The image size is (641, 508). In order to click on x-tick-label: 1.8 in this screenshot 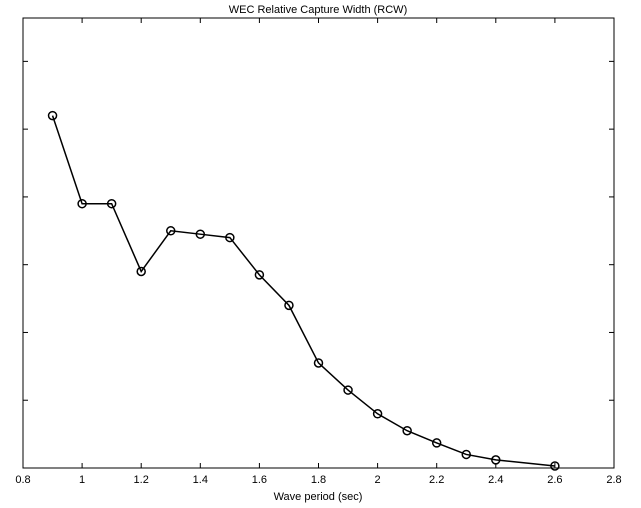, I will do `click(318, 480)`.